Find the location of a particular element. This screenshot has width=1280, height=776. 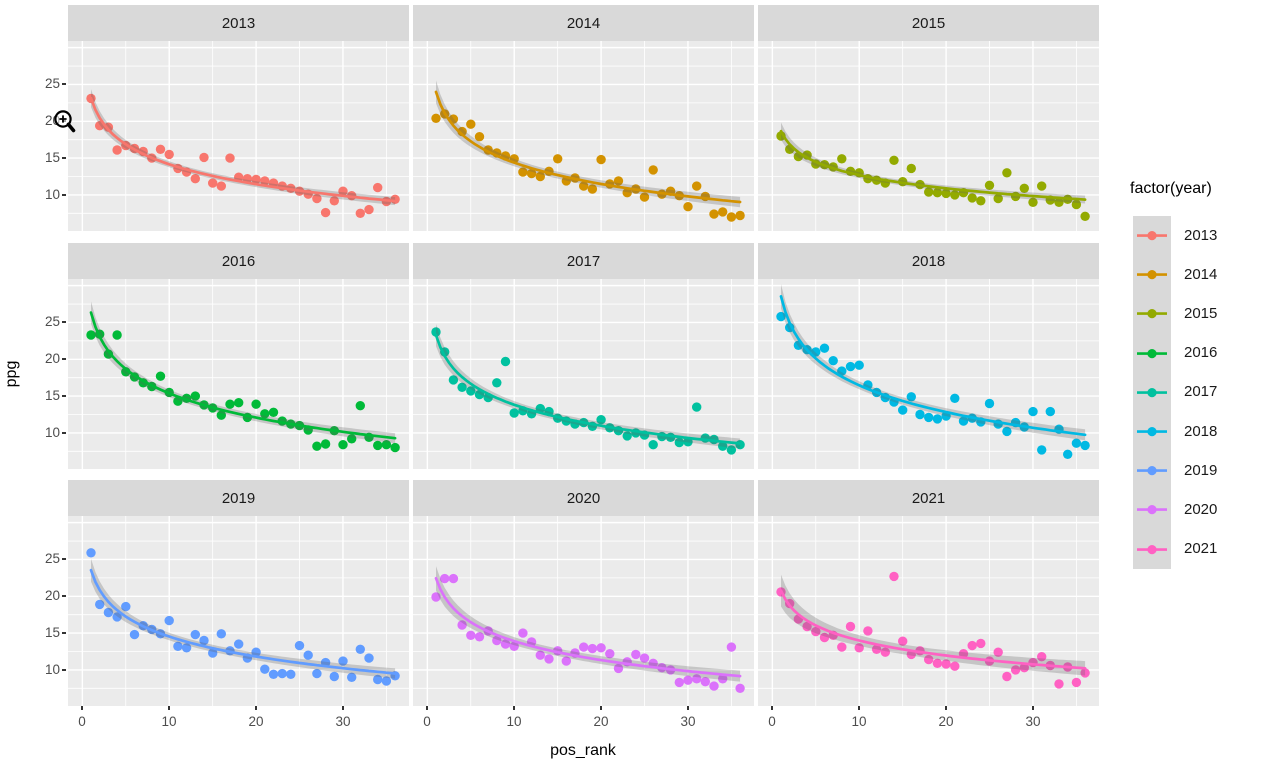

y-tick-label: 15 is located at coordinates (52, 632).